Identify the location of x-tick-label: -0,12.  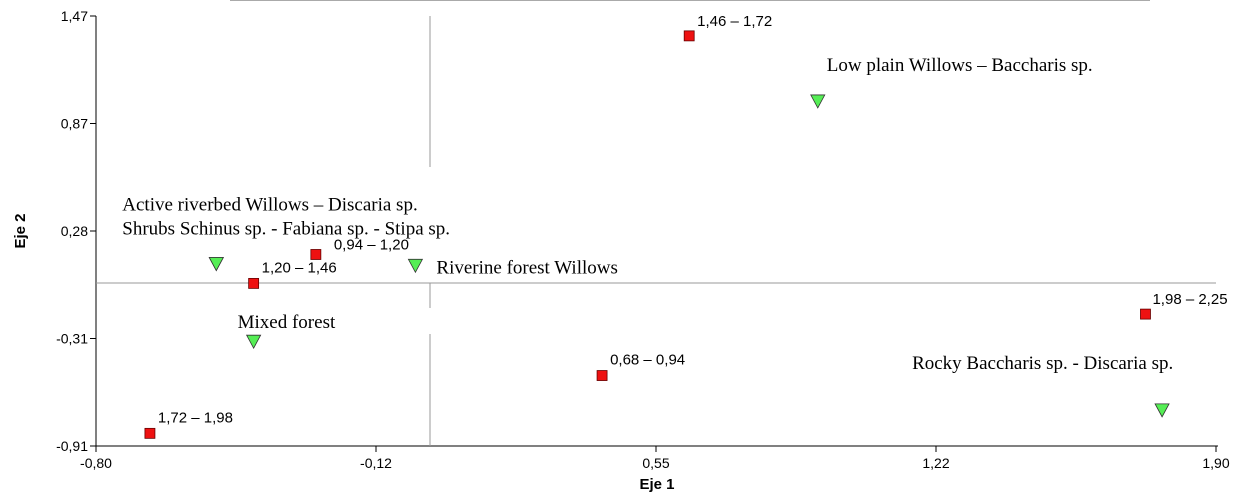
(376, 463).